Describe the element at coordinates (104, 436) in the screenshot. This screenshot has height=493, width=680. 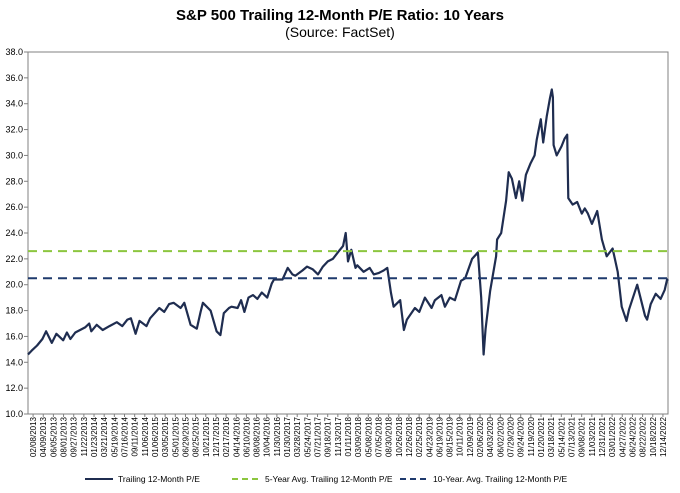
I see `x-tick-label: 03/21/2014` at that location.